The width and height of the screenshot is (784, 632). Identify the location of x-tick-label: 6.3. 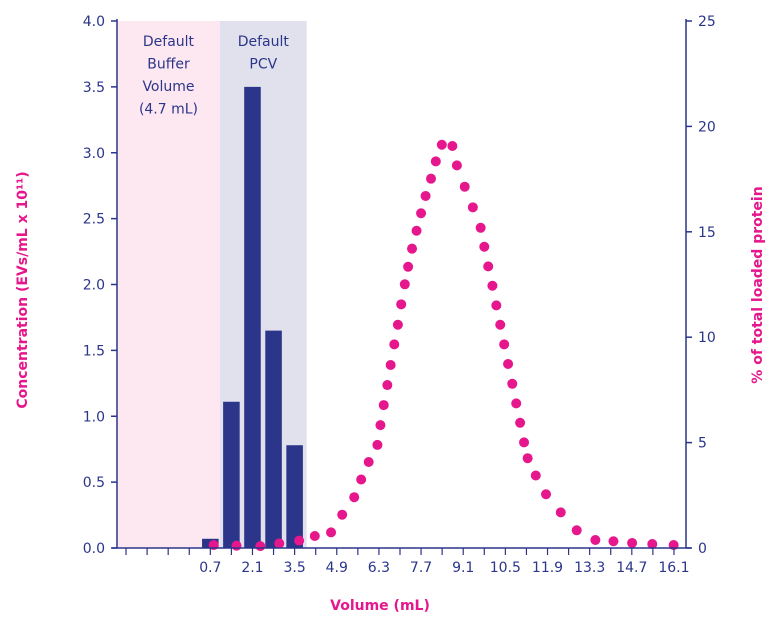
(379, 568).